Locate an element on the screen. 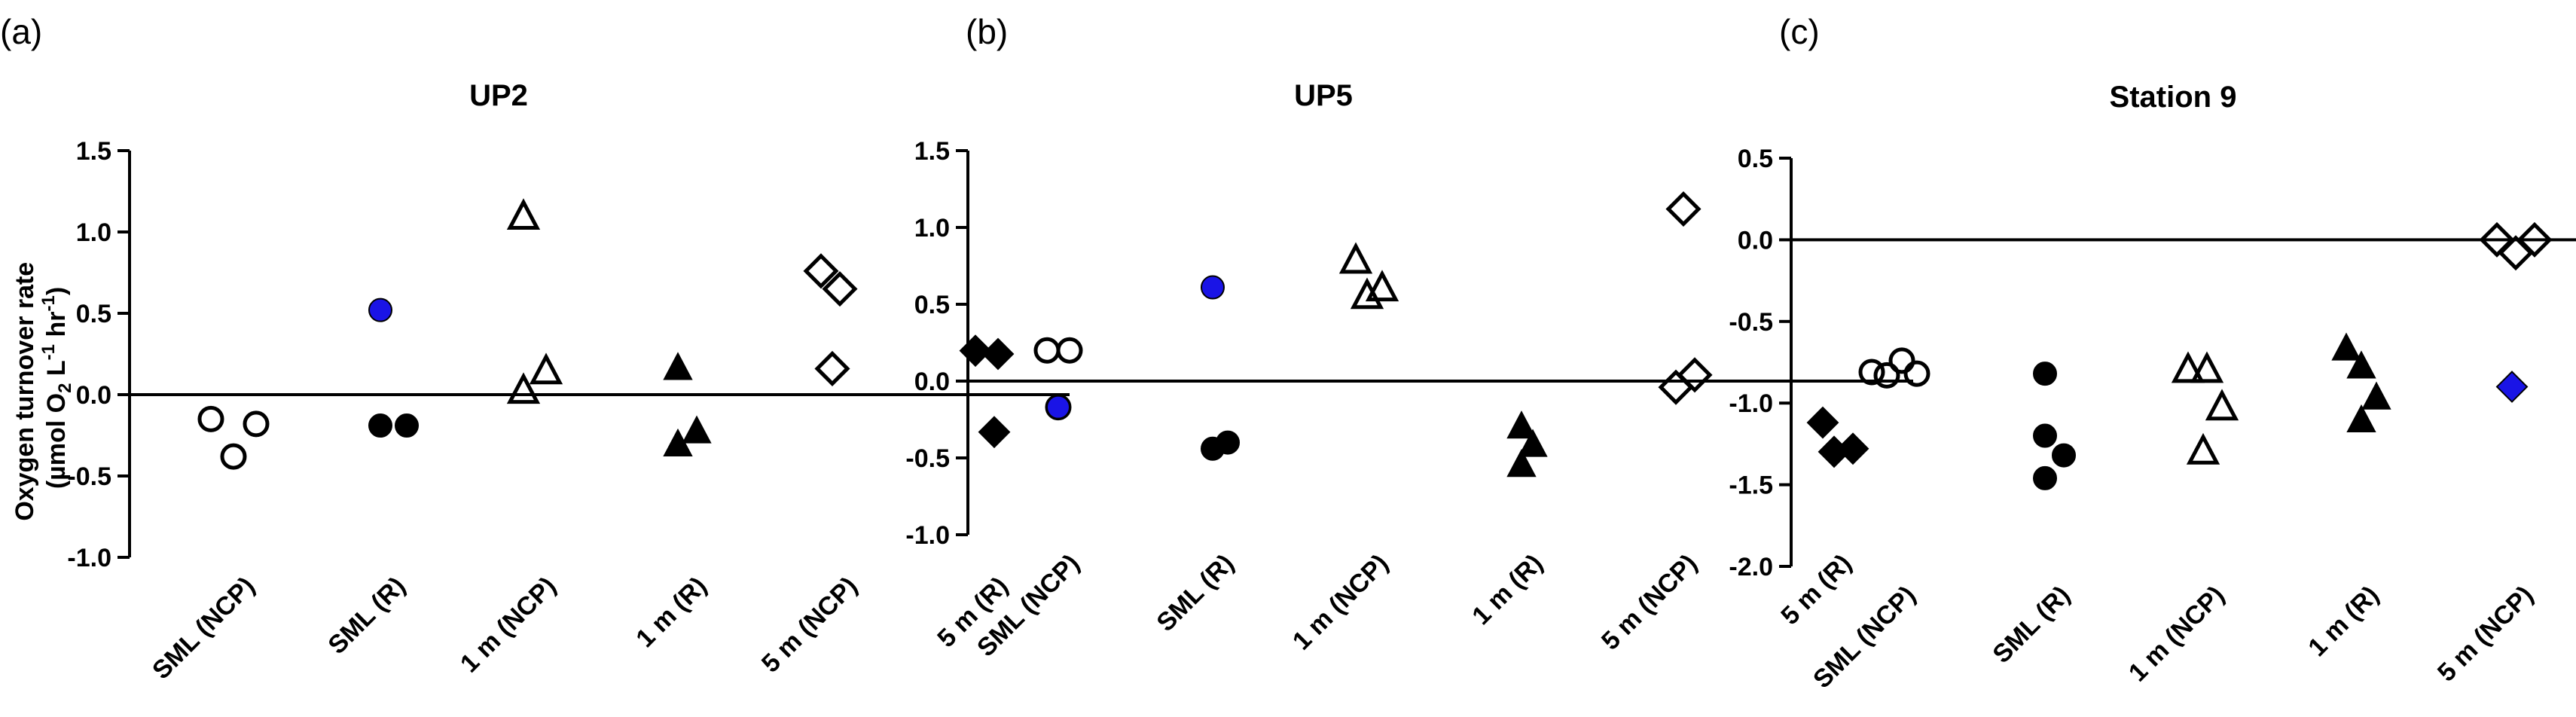 This screenshot has width=2576, height=717. panel-title: UP2 is located at coordinates (499, 95).